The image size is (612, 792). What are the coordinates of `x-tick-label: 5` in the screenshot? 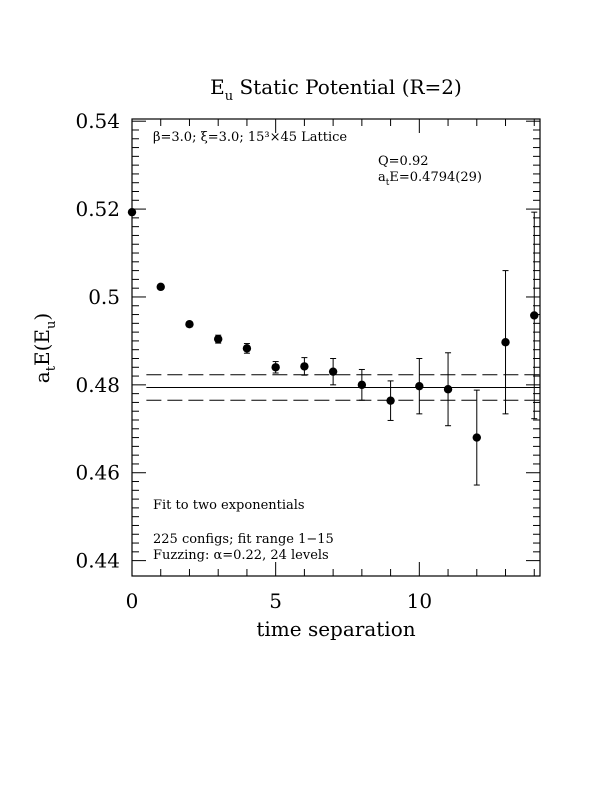 It's located at (275, 601).